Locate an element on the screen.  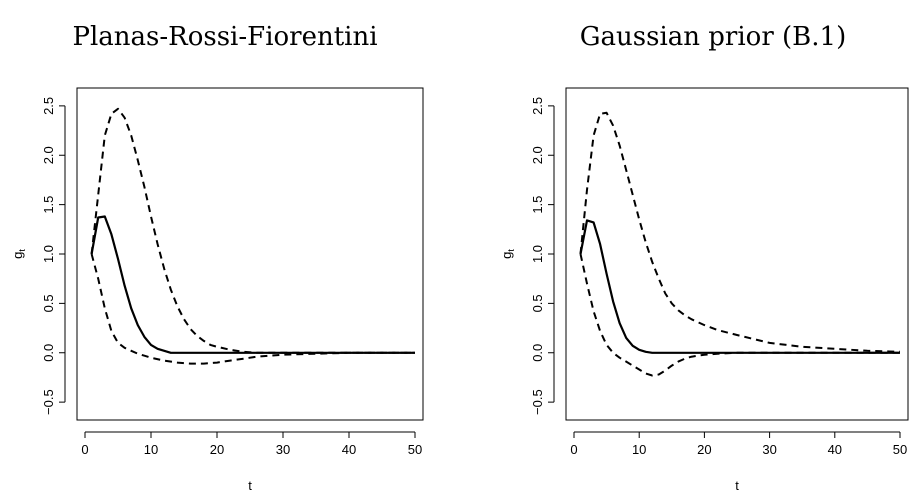
chart-title: Gaussian prior (B.1) is located at coordinates (713, 37).